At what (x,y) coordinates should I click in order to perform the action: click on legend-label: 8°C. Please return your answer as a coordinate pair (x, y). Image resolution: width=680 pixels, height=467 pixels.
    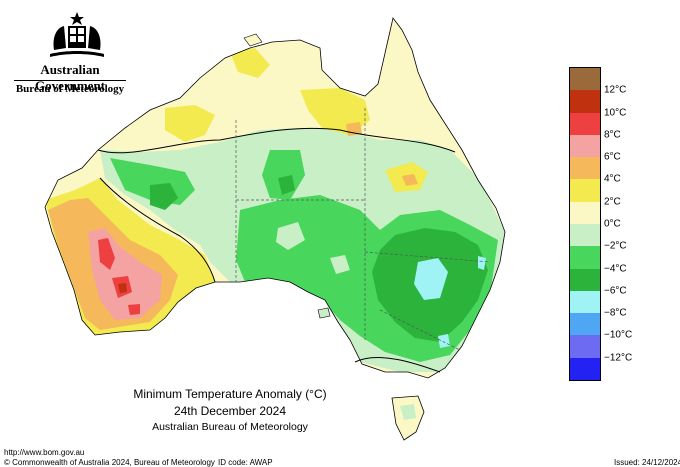
    Looking at the image, I should click on (612, 135).